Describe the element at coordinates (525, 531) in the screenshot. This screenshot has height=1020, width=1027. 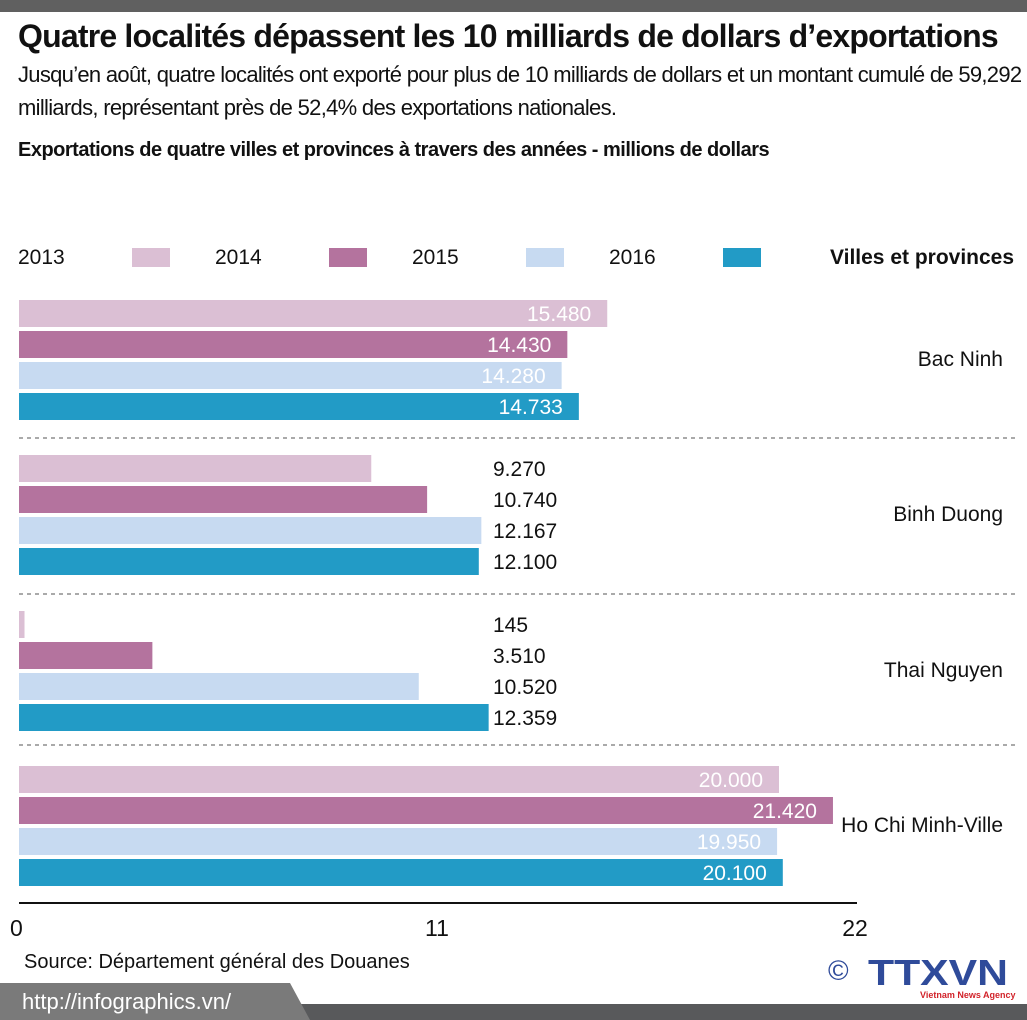
I see `data-label: 12.167` at that location.